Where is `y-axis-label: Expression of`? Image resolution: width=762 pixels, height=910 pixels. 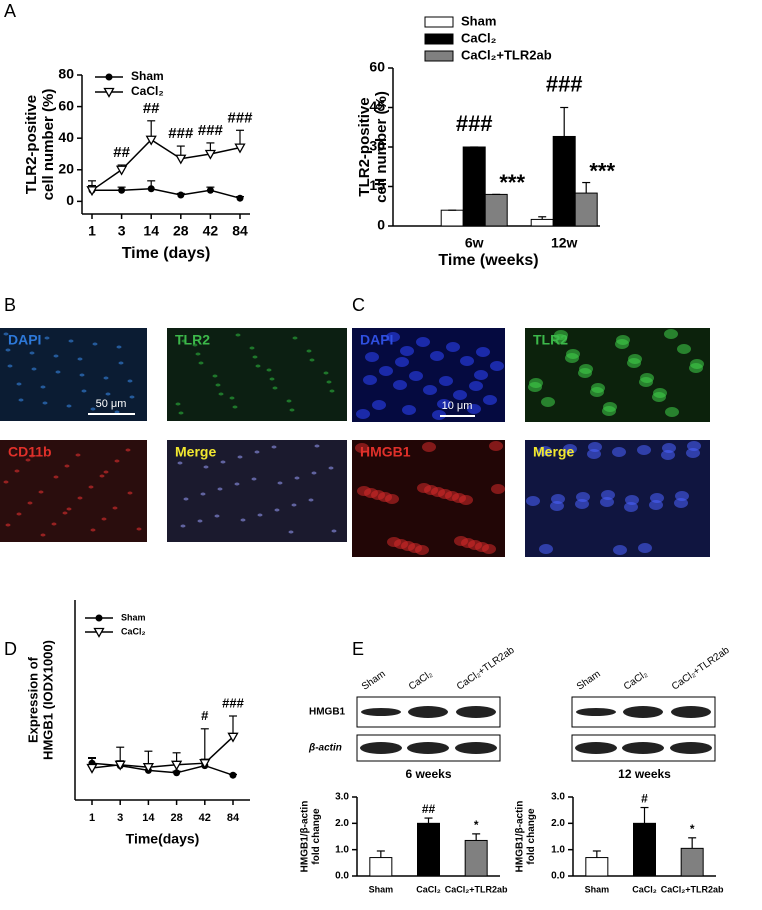
y-axis-label: Expression of is located at coordinates (32, 699).